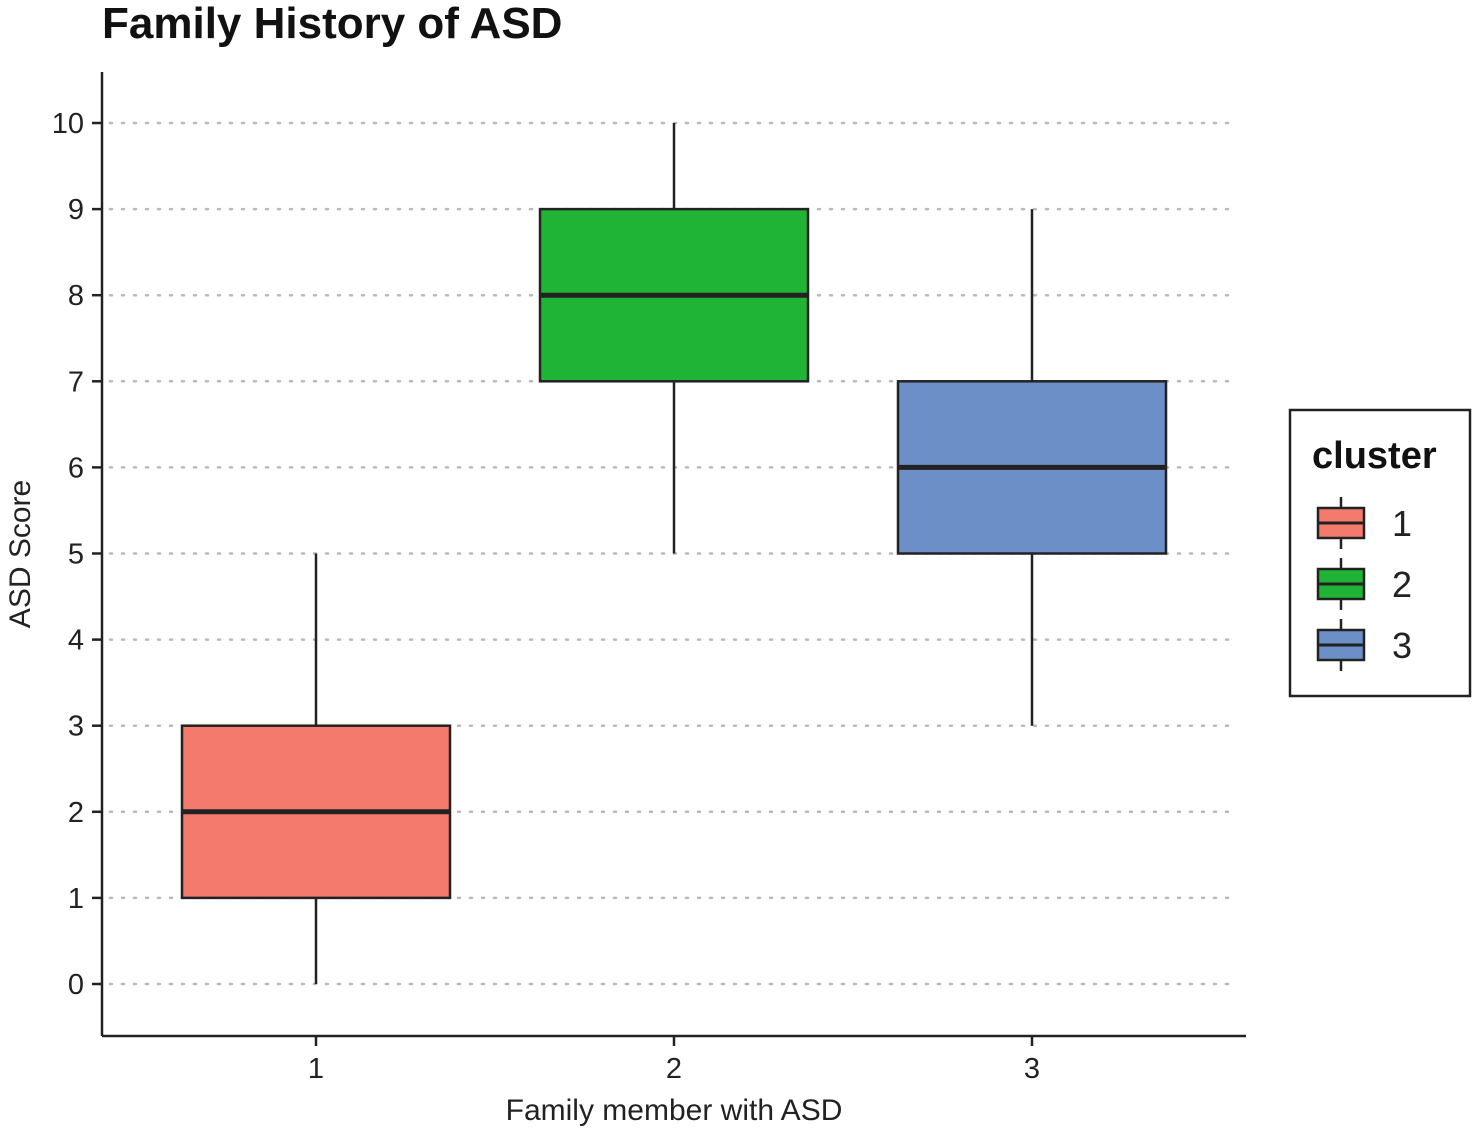  I want to click on legend-item-2: 2, so click(1364, 584).